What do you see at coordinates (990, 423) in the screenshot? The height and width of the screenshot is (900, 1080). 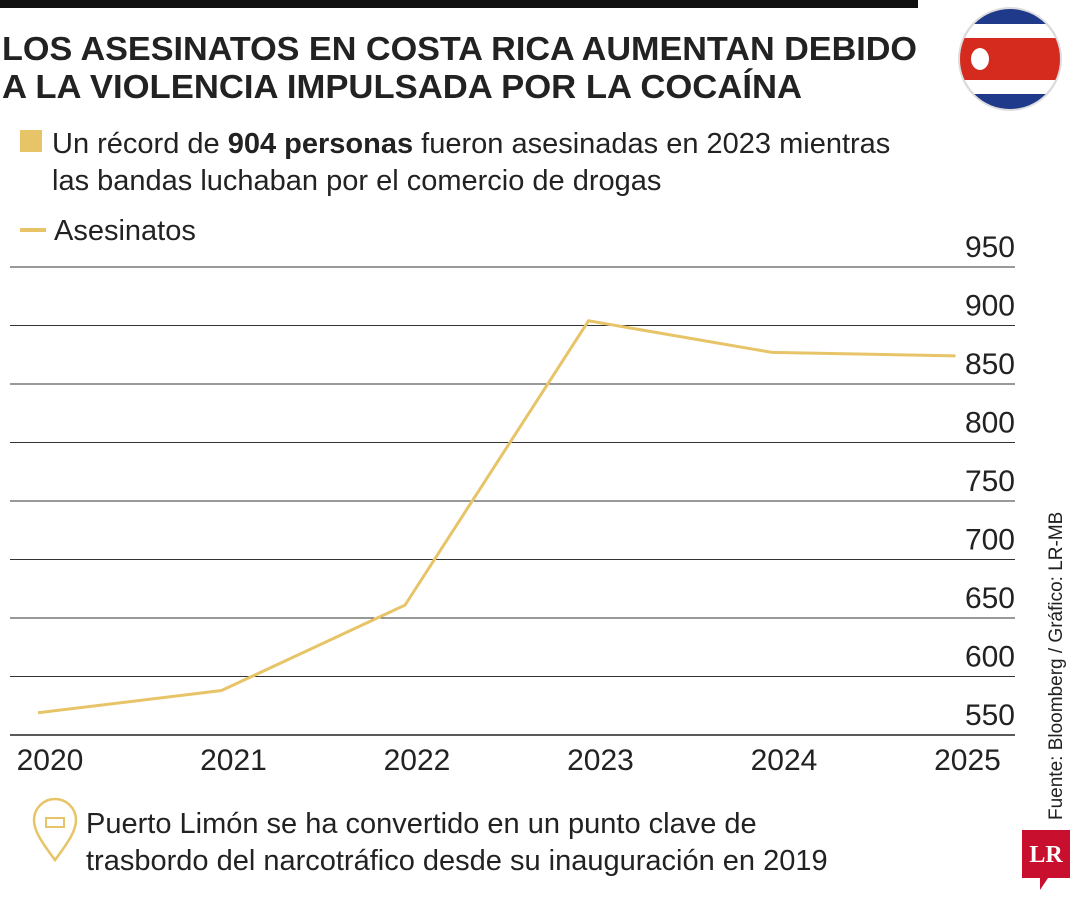 I see `y-tick-label: 800` at bounding box center [990, 423].